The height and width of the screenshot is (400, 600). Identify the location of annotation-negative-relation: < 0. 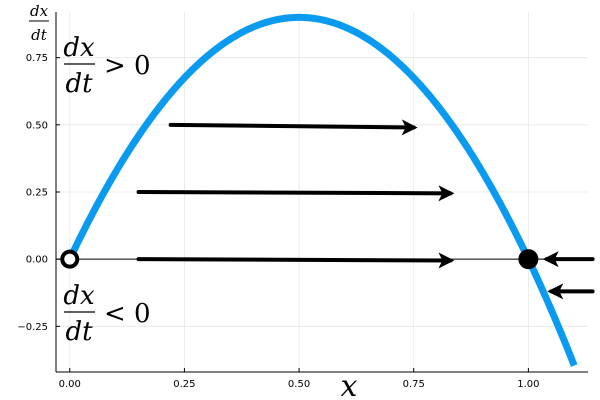
(127, 314).